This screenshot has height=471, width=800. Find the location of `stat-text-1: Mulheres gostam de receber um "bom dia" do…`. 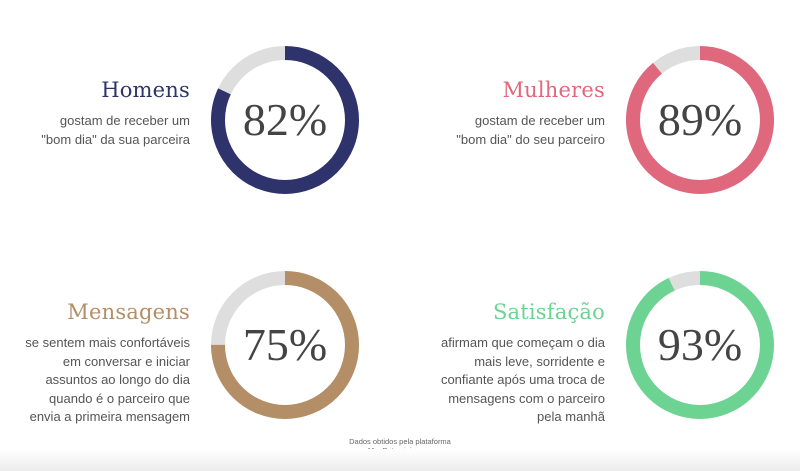

stat-text-1: Mulheres gostam de receber um "bom dia" do… is located at coordinates (505, 113).